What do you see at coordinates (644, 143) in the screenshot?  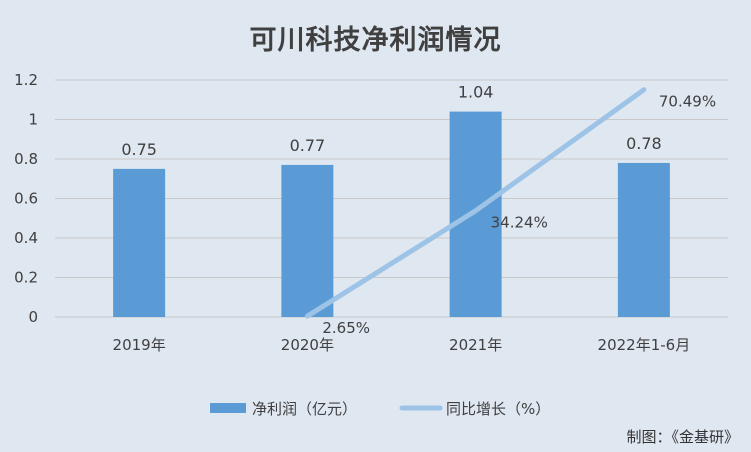 I see `bar-data-label: 0.78` at bounding box center [644, 143].